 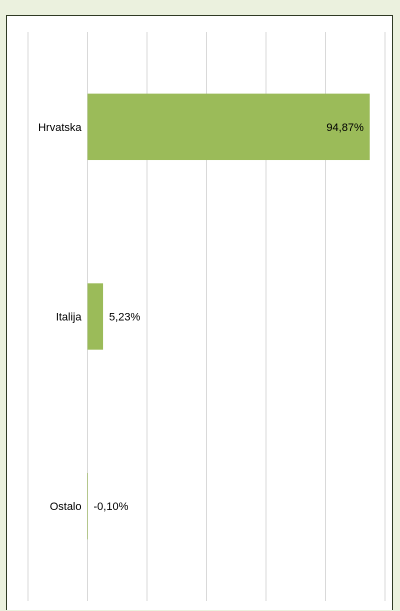 What do you see at coordinates (69, 318) in the screenshot?
I see `category-label-italija: Italija` at bounding box center [69, 318].